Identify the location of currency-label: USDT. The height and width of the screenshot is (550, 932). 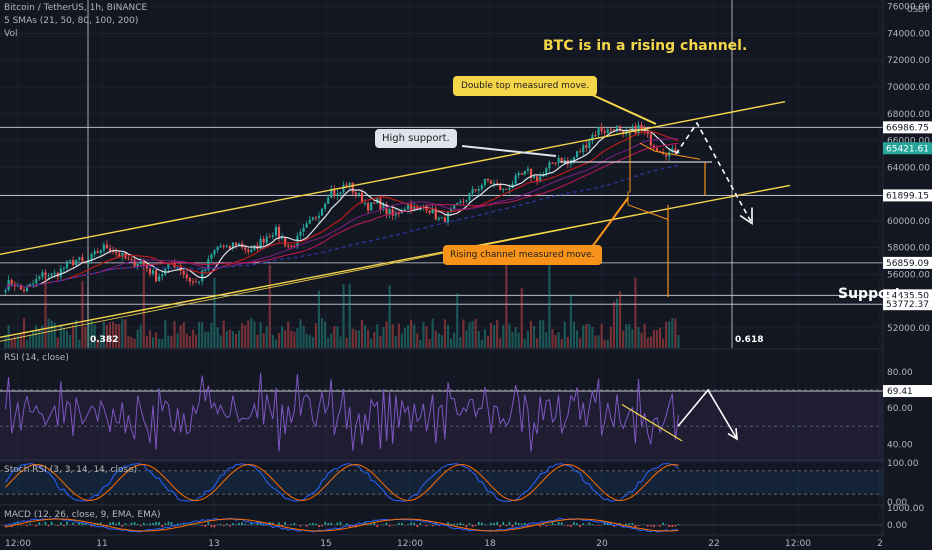
(918, 9).